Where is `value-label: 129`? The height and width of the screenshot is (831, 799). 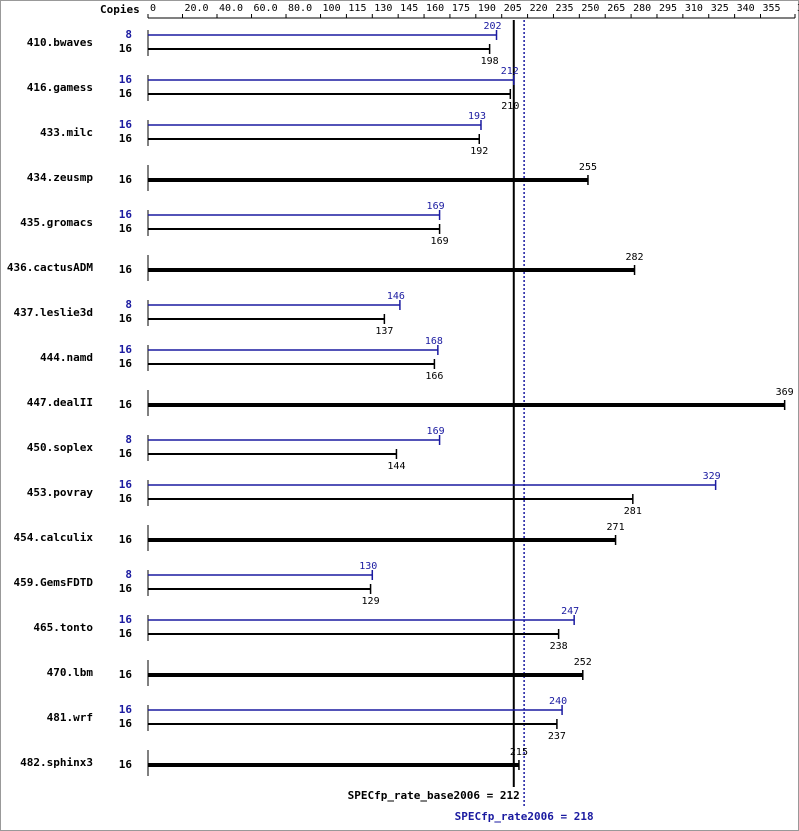
value-label: 129 is located at coordinates (371, 601).